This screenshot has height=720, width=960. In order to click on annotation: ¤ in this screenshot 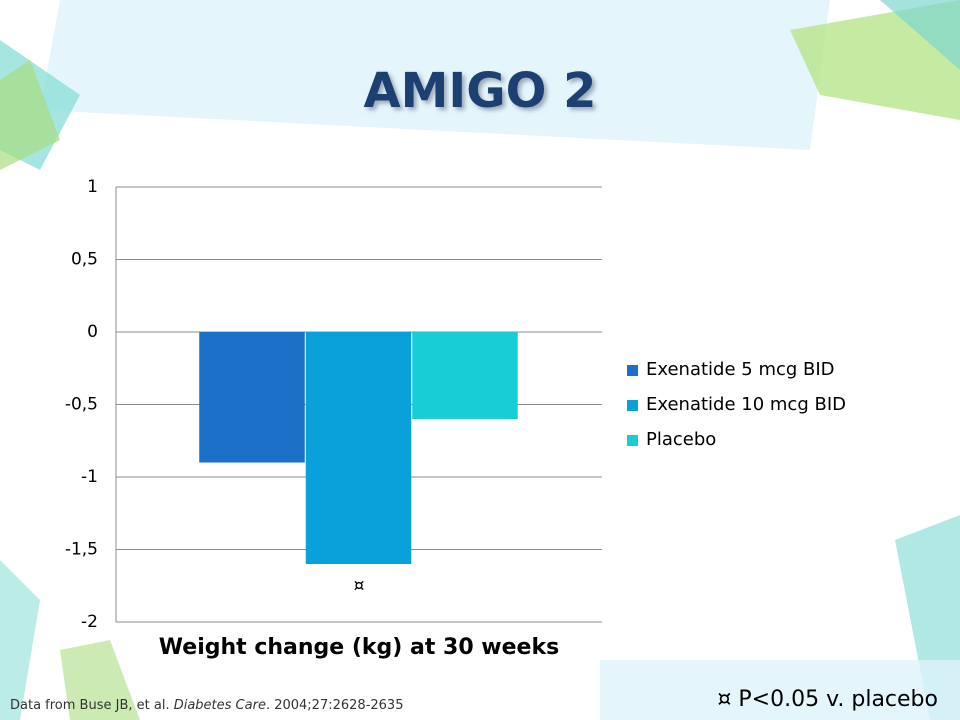, I will do `click(359, 586)`.